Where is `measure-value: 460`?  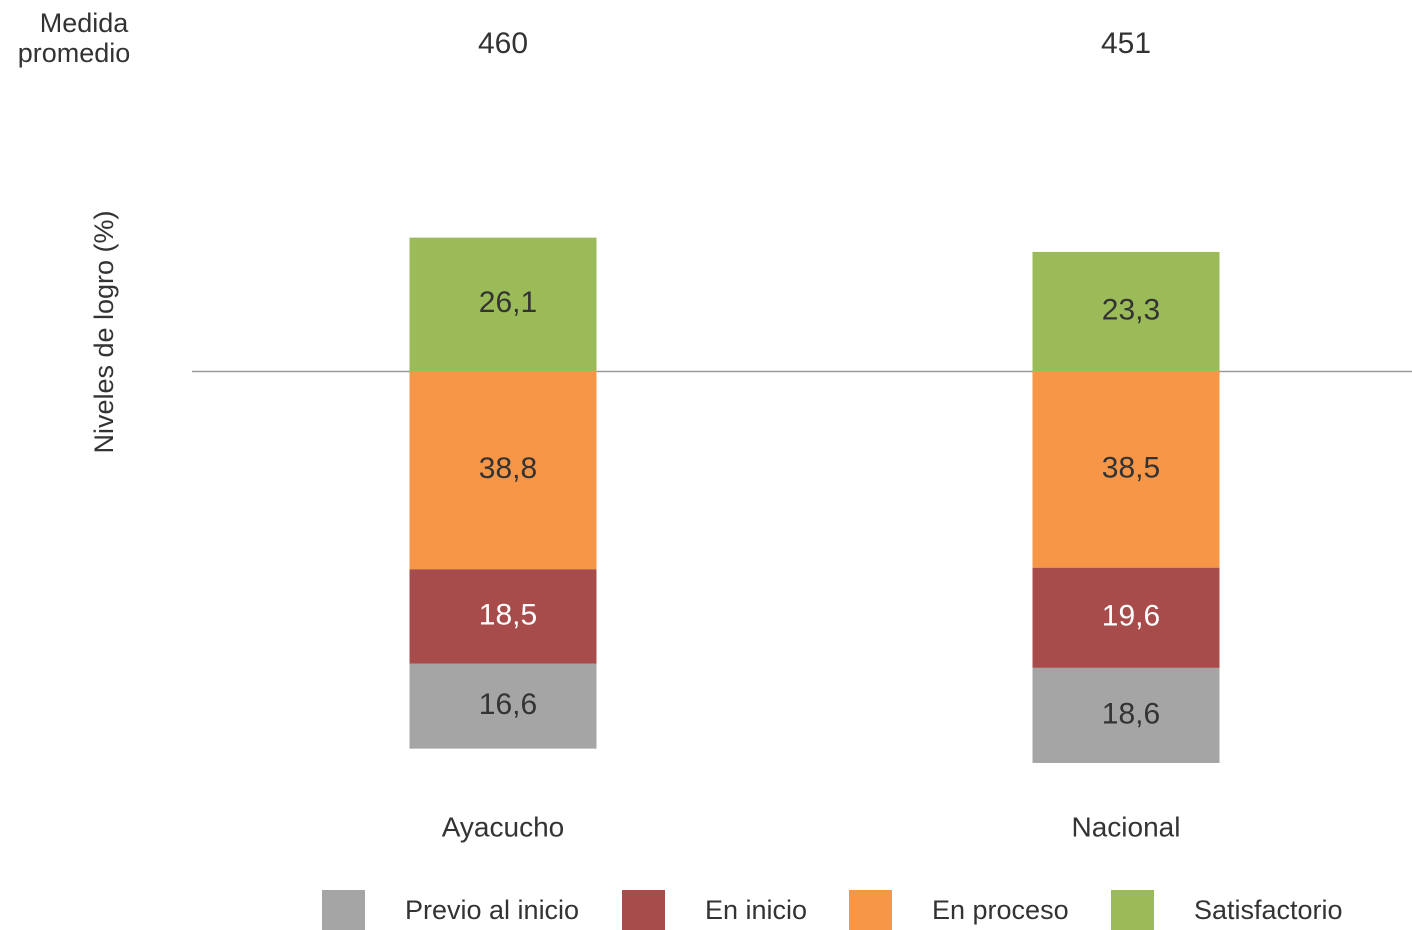 measure-value: 460 is located at coordinates (503, 43).